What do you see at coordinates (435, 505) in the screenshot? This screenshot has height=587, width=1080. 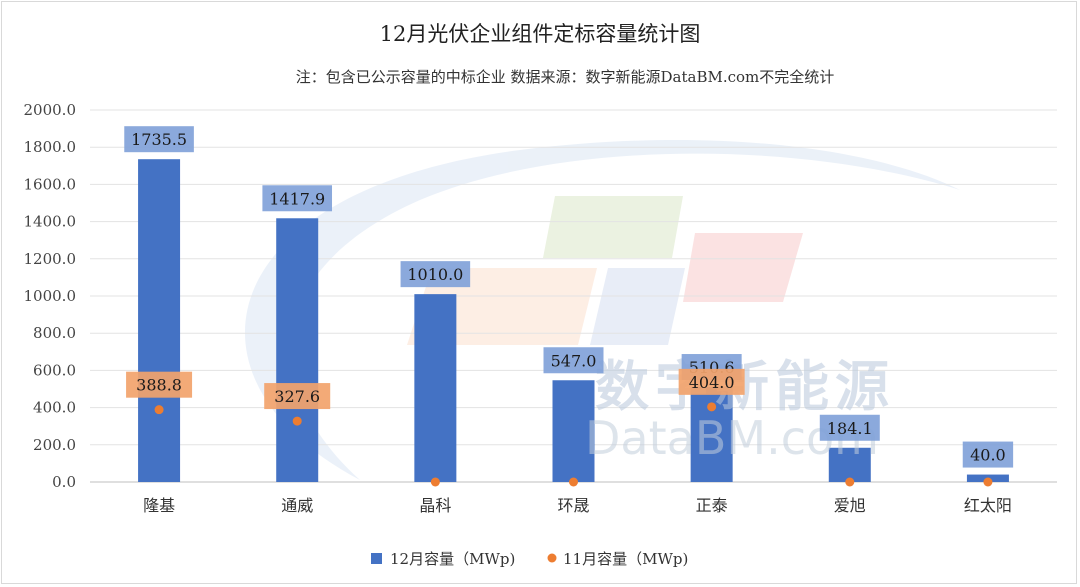 I see `x-tick-label: 晶科` at bounding box center [435, 505].